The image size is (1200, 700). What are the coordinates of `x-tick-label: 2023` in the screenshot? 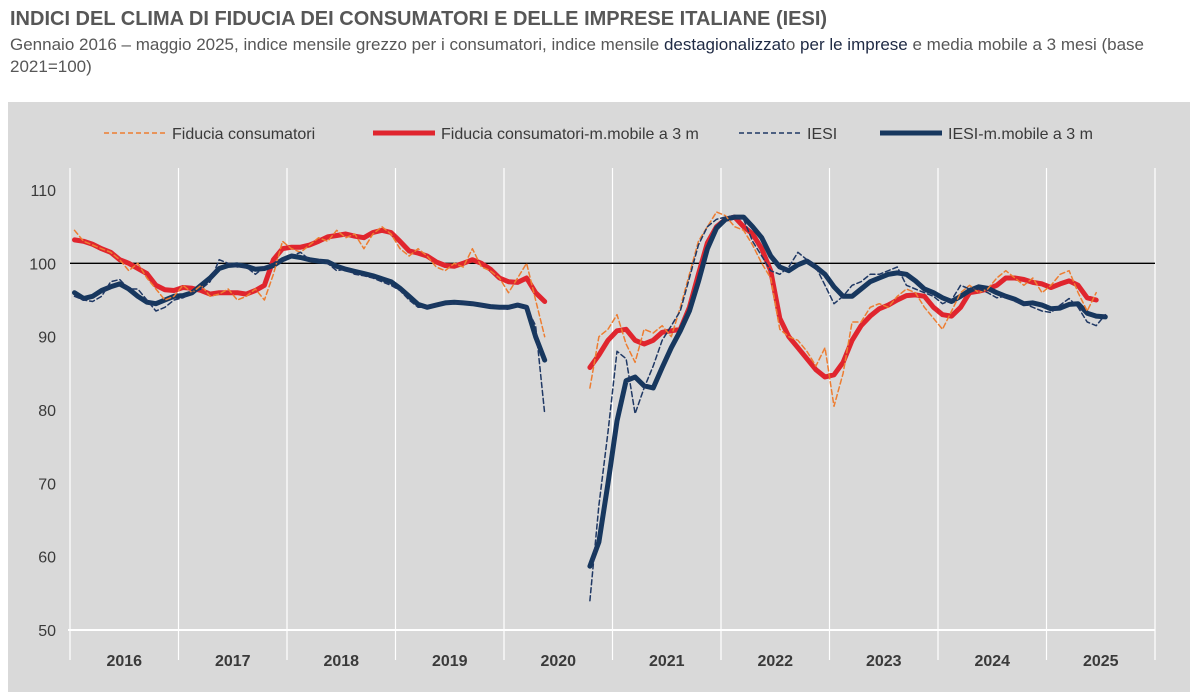 It's located at (884, 661).